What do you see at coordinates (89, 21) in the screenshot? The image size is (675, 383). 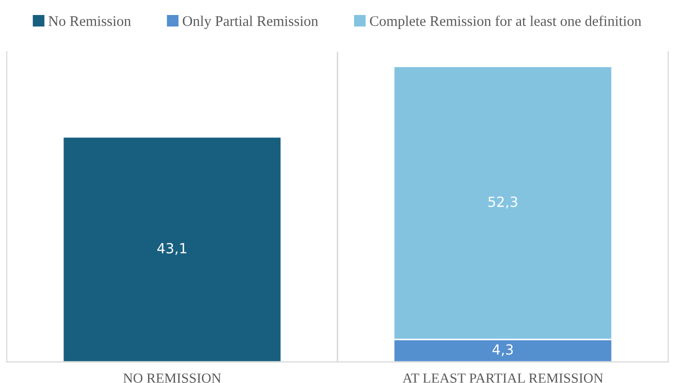 I see `legend-label: No Remission` at bounding box center [89, 21].